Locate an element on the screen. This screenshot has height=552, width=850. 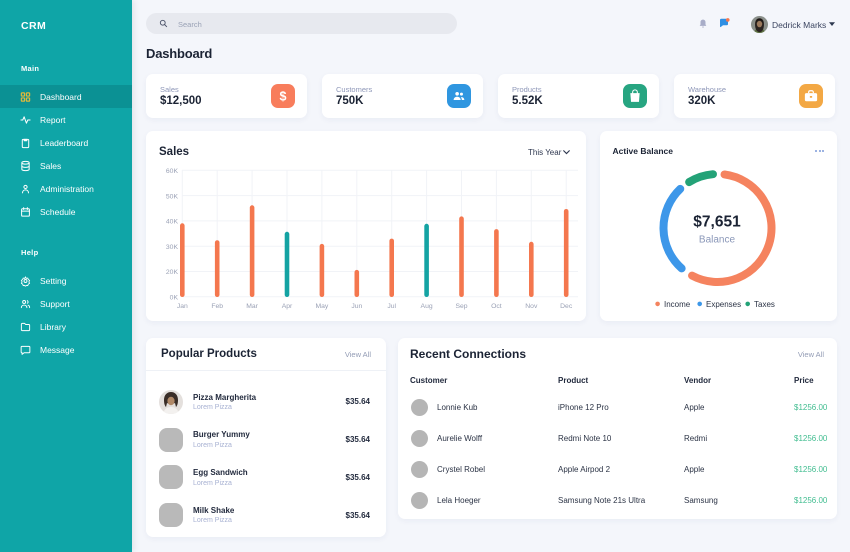
svg-text: May is located at coordinates (321, 306).